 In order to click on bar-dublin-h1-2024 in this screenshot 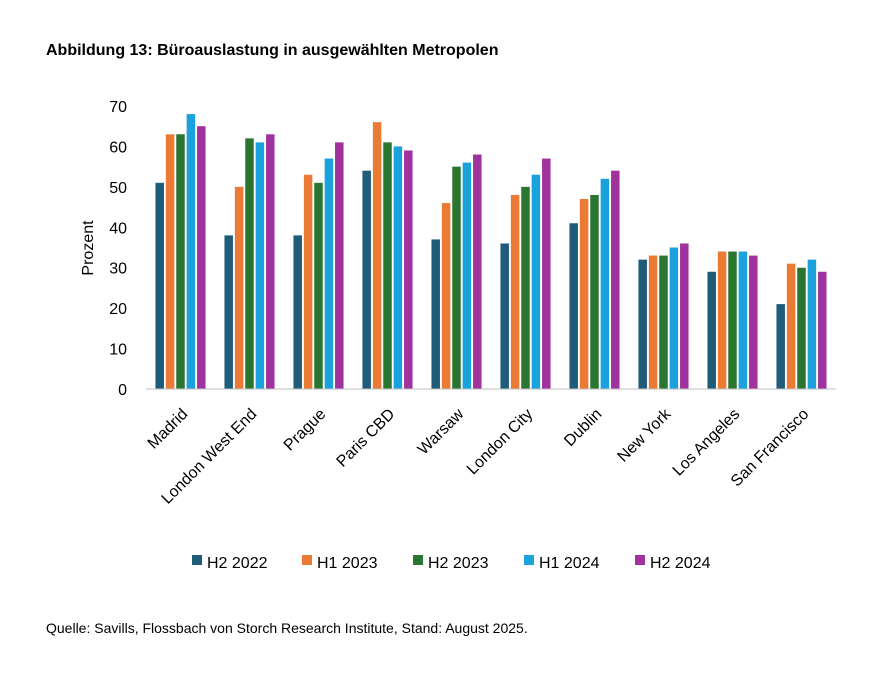, I will do `click(605, 283)`.